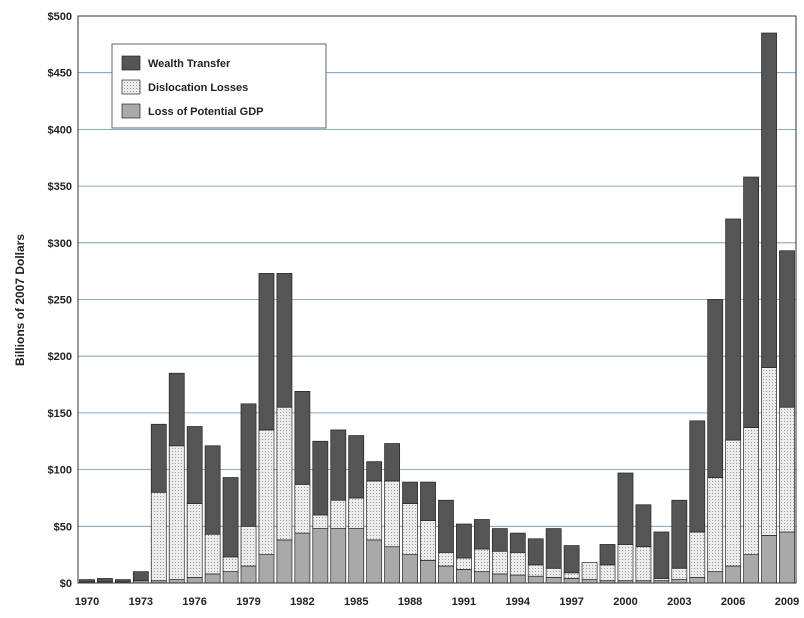  Describe the element at coordinates (131, 63) in the screenshot. I see `legend-swatch-wealth-transfer` at that location.